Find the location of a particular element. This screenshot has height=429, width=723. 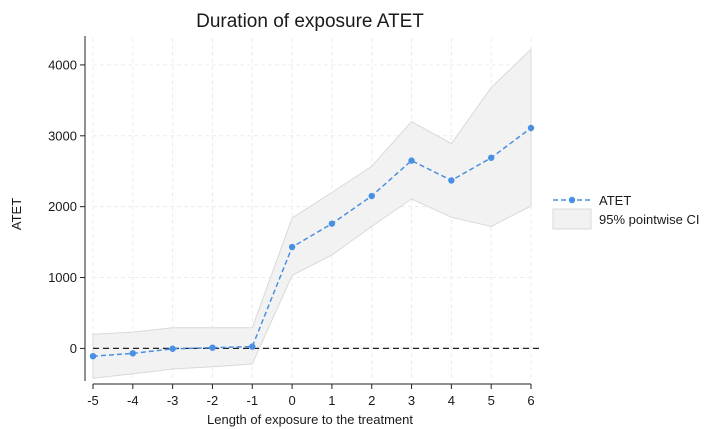

y-tick-label: 3000 is located at coordinates (62, 135).